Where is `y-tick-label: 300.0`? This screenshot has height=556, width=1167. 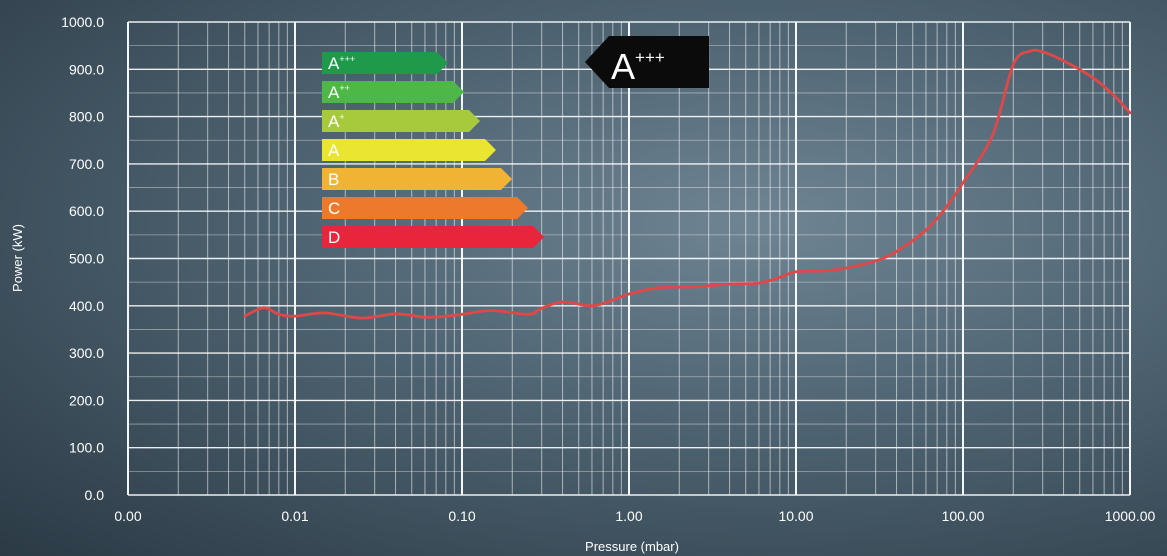
y-tick-label: 300.0 is located at coordinates (86, 353).